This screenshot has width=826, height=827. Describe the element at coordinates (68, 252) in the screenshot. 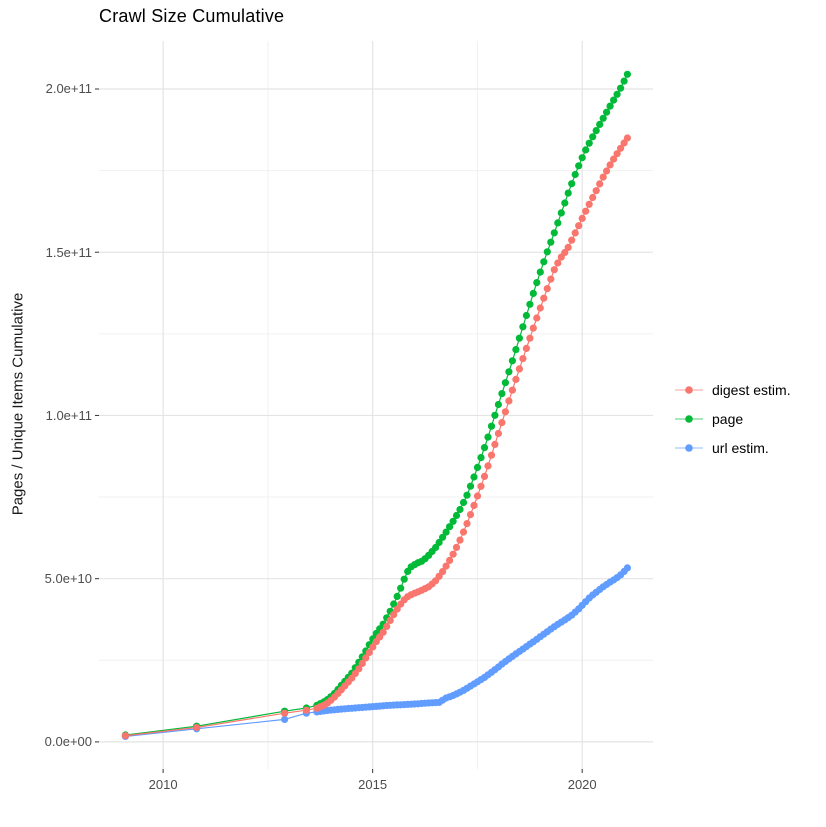

I see `y-tick-label-3: 1.5e+11` at that location.